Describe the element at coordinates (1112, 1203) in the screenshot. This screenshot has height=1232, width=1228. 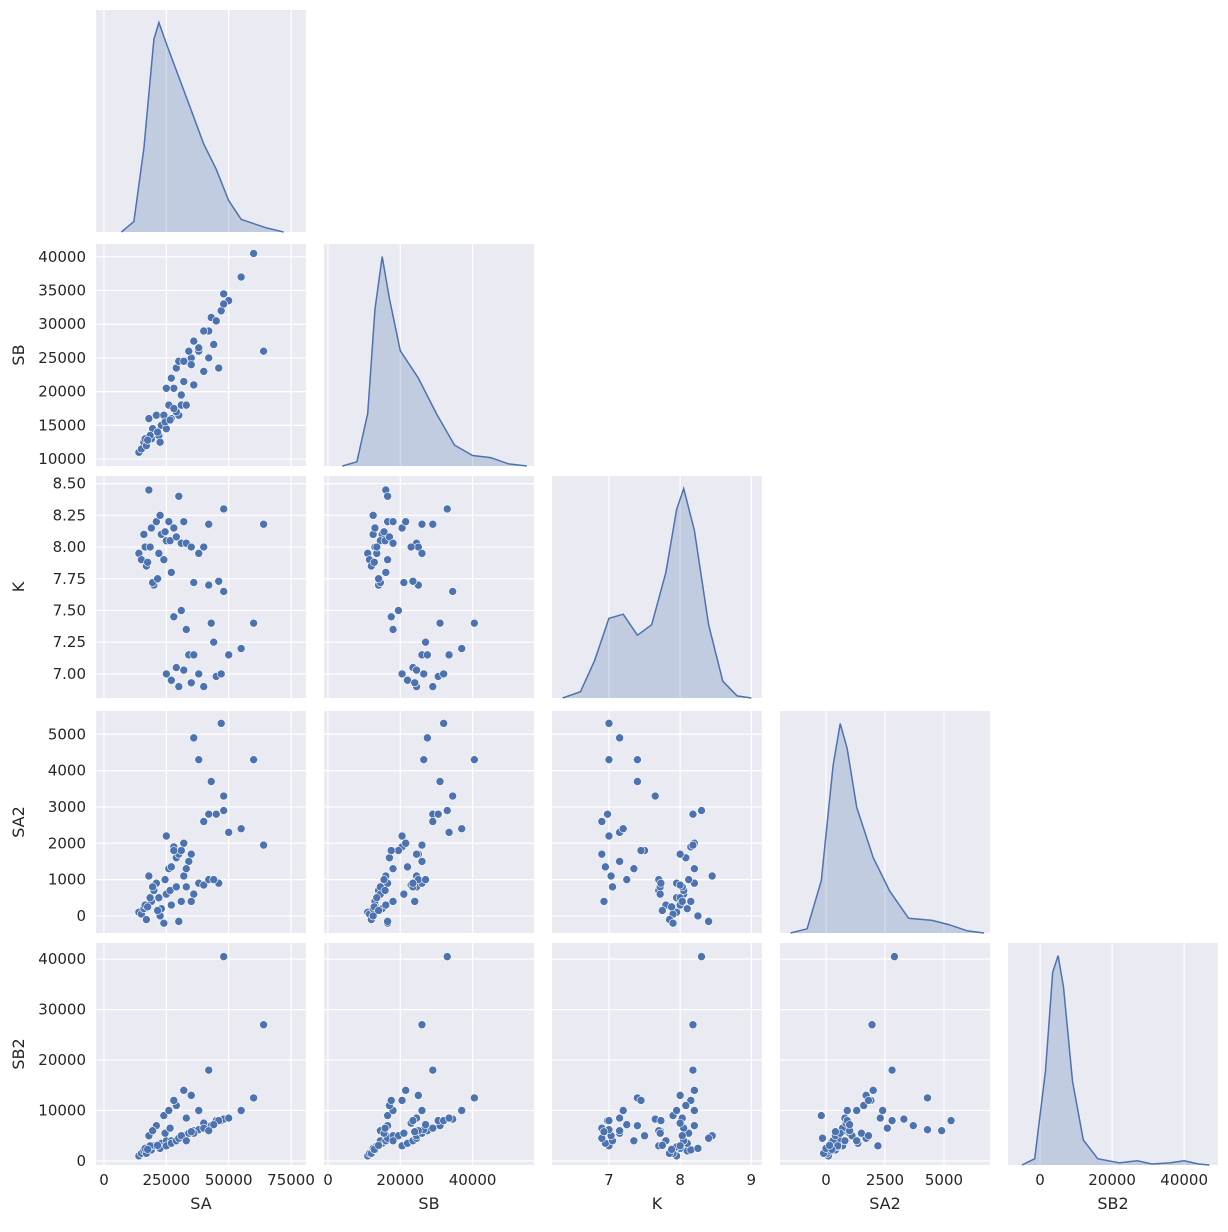
I see `x-axis-label: SB2` at that location.